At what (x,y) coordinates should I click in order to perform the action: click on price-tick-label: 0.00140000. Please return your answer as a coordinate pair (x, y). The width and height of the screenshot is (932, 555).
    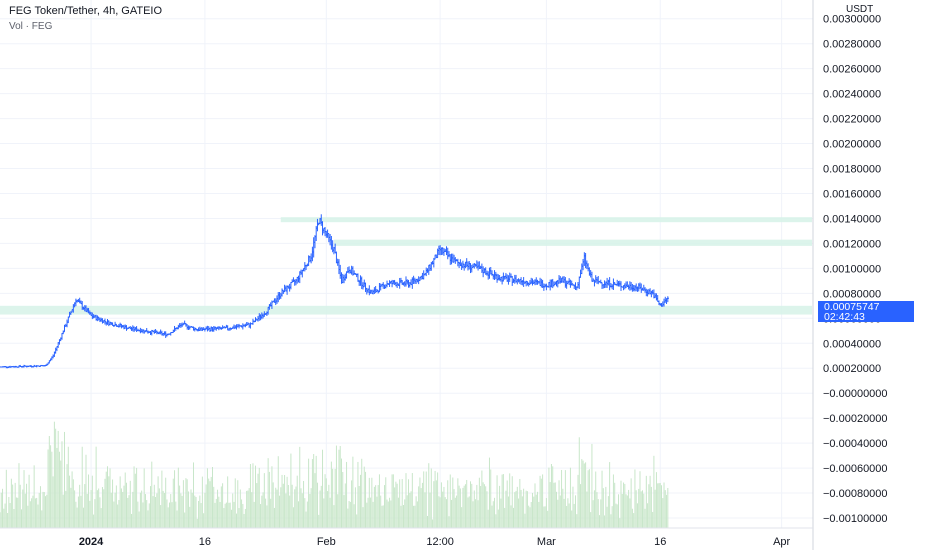
    Looking at the image, I should click on (852, 219).